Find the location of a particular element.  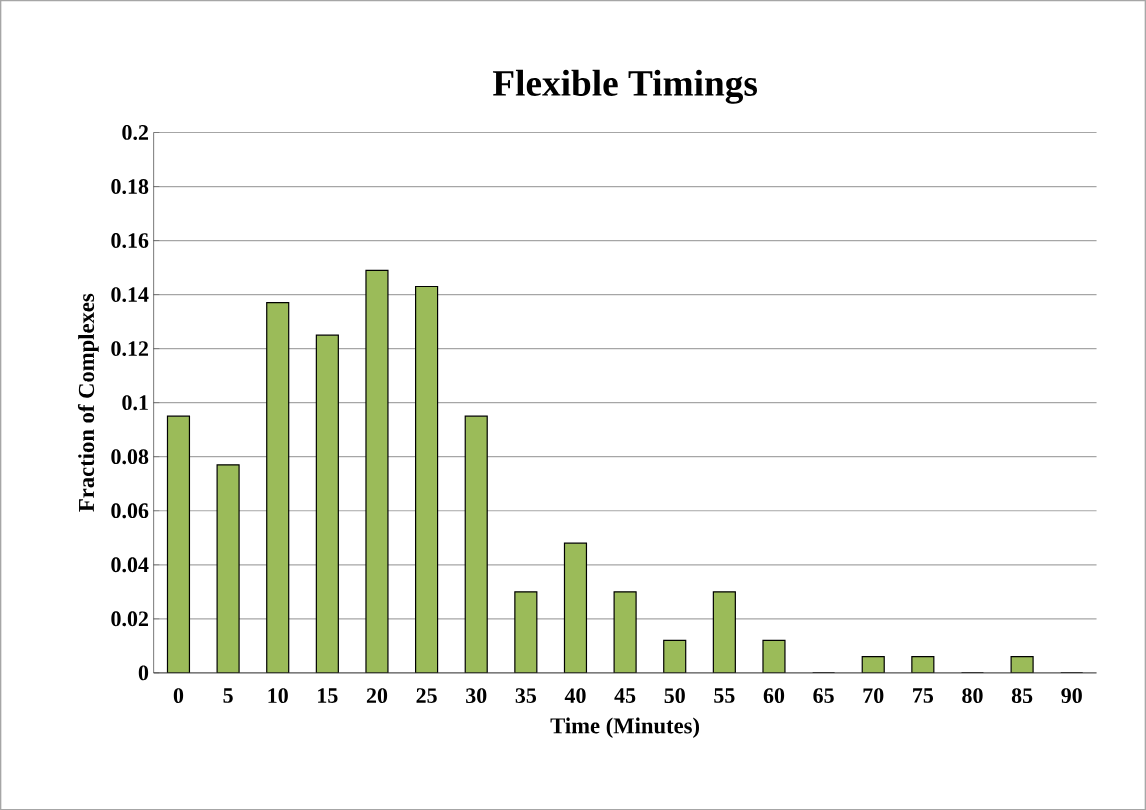

x-tick-label: 15 is located at coordinates (328, 695).